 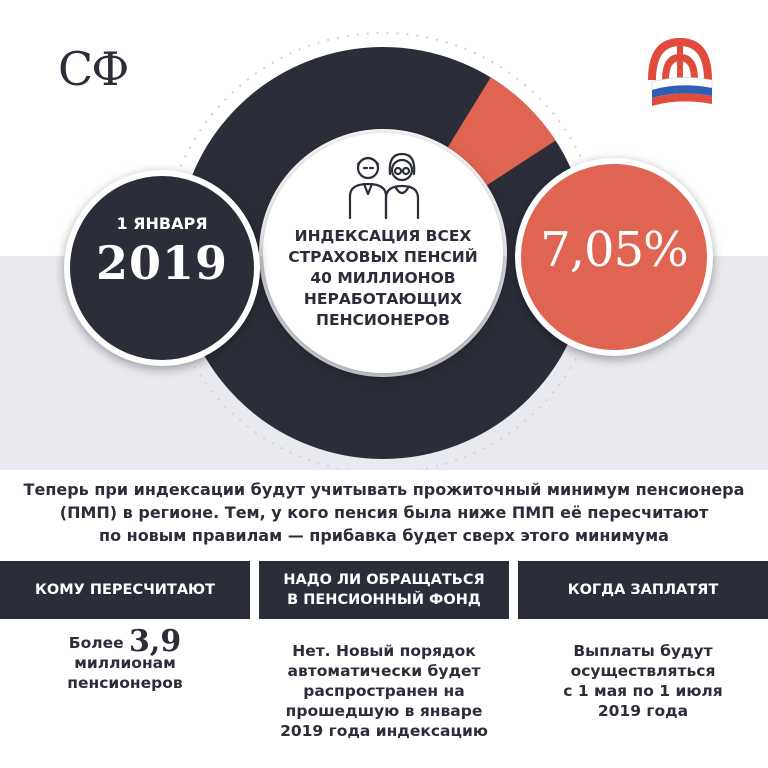 What do you see at coordinates (384, 580) in the screenshot?
I see `header-apply-line: НАДО ЛИ ОБРАЩАТЬСЯ` at bounding box center [384, 580].